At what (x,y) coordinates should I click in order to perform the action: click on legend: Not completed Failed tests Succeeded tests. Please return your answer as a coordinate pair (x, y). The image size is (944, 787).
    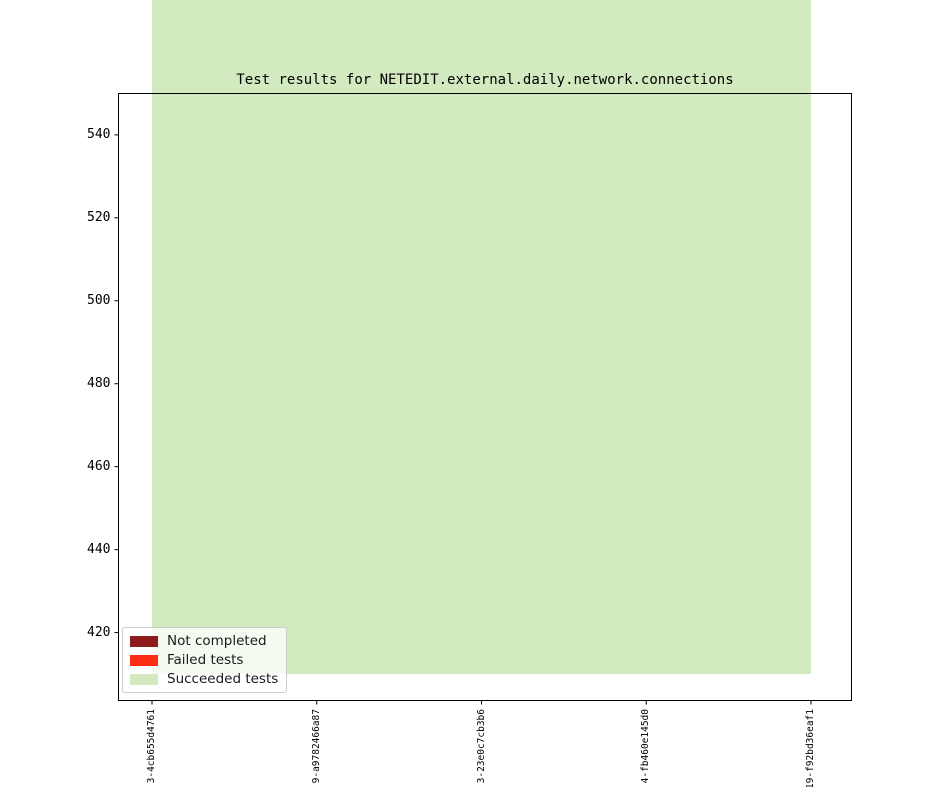
    Looking at the image, I should click on (205, 660).